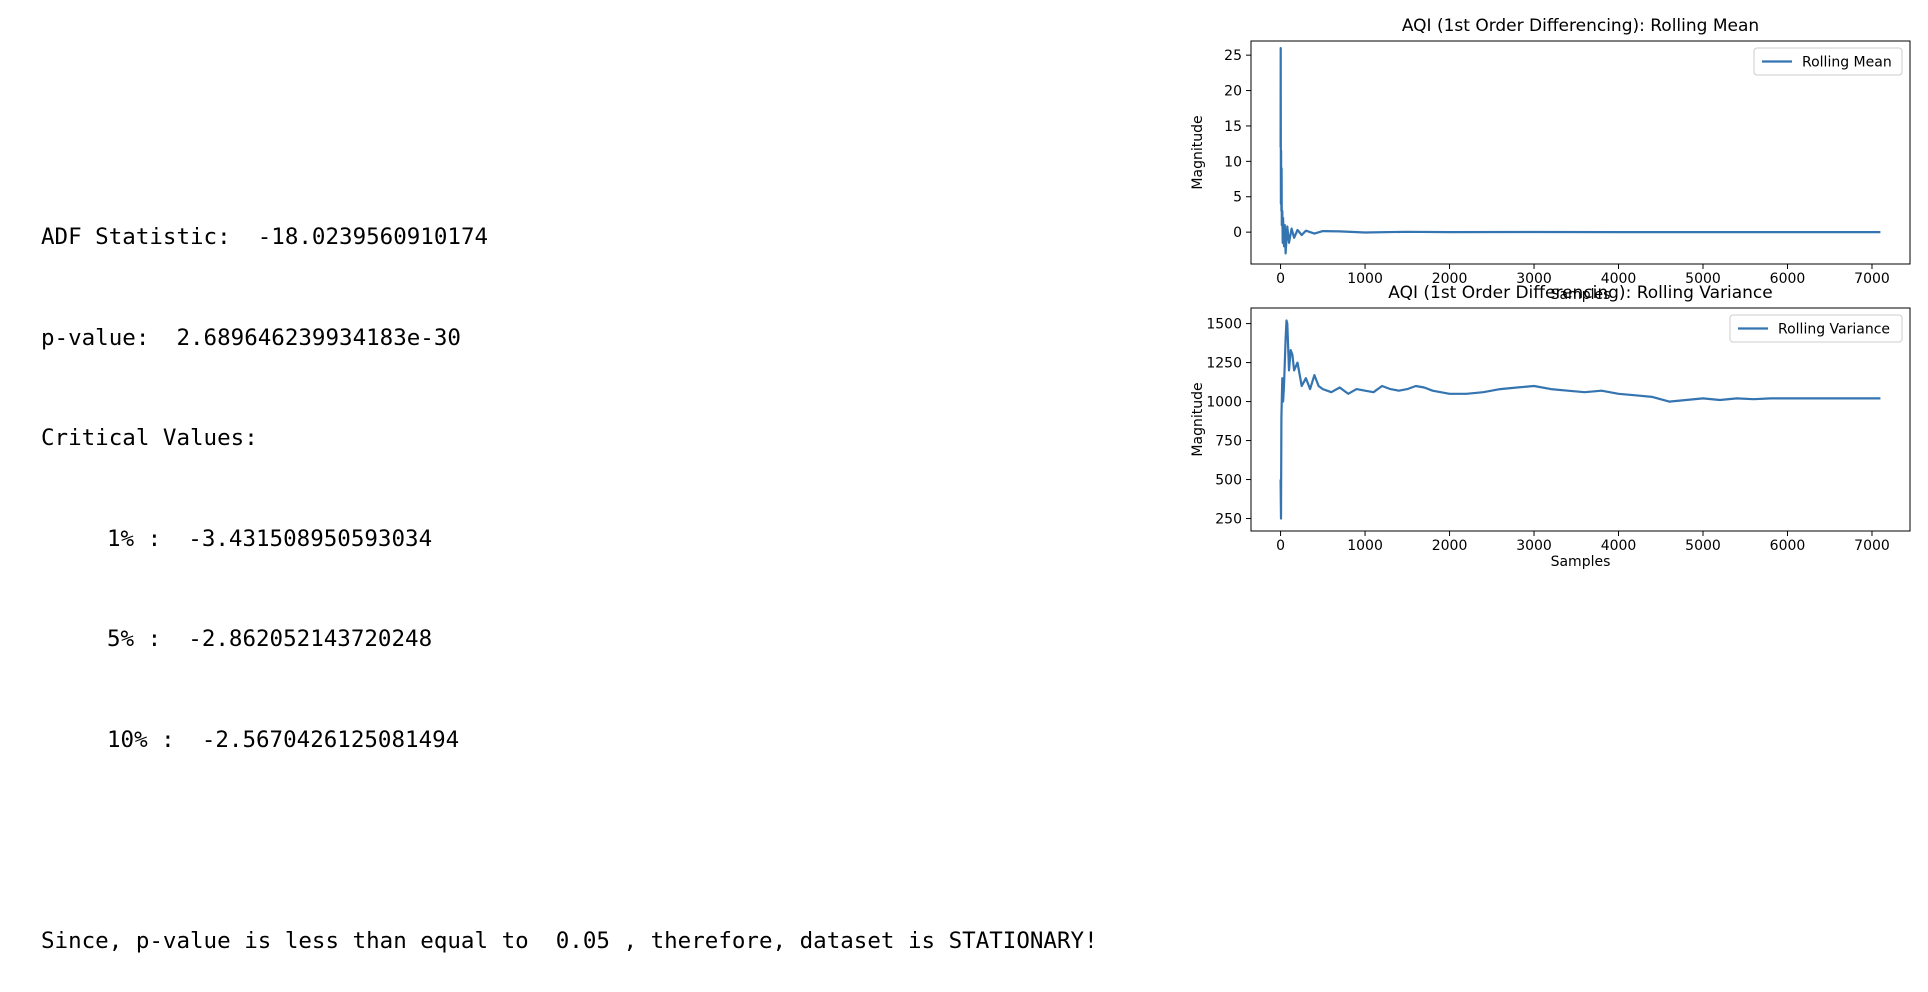 This screenshot has width=1928, height=992. What do you see at coordinates (1233, 56) in the screenshot?
I see `y-tick-label: 25` at bounding box center [1233, 56].